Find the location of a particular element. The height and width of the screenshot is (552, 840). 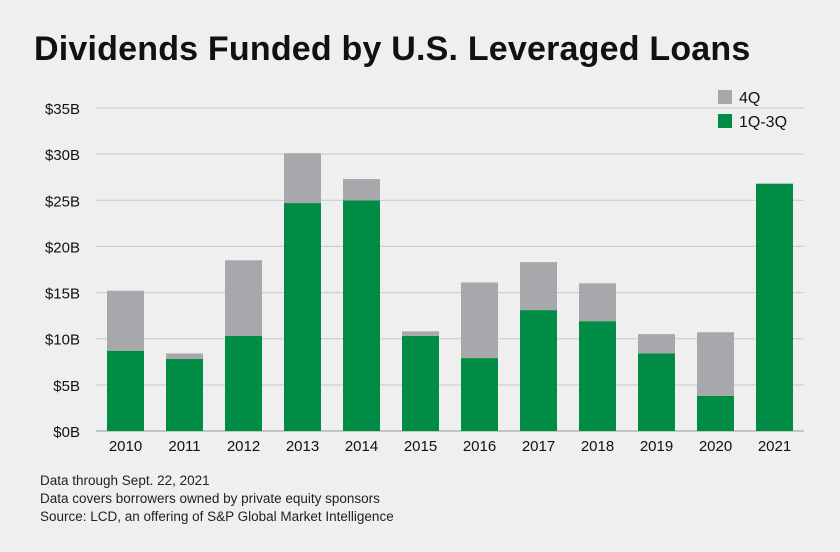

legend: 4Q 1Q-3Q is located at coordinates (752, 110).